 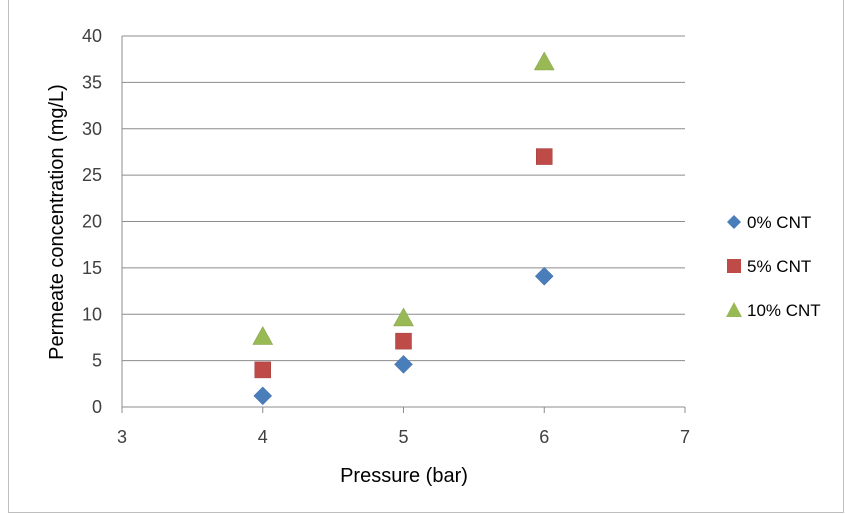 I want to click on legend-item: 10% CNT, so click(x=773, y=310).